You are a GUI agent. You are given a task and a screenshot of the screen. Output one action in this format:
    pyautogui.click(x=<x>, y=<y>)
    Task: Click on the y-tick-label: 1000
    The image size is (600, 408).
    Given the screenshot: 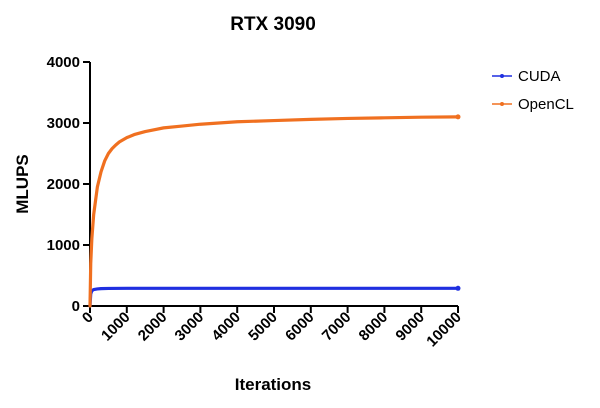 What is the action you would take?
    pyautogui.click(x=63, y=245)
    